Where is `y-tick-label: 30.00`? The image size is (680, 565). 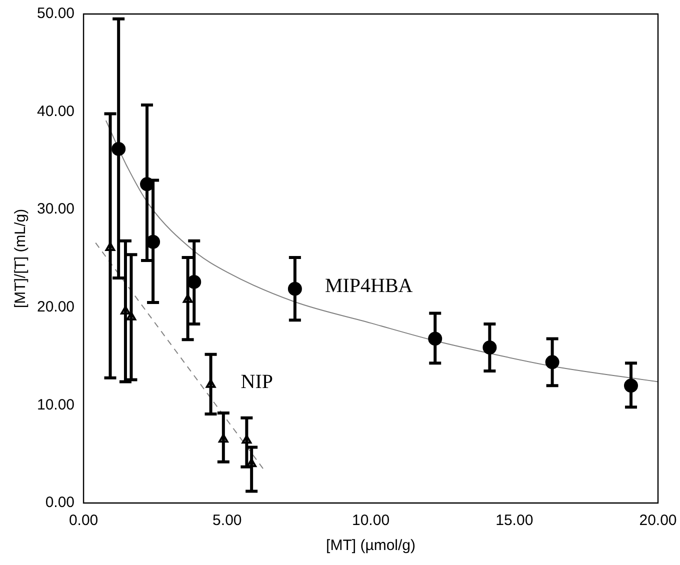 y-tick-label: 30.00 is located at coordinates (55, 209).